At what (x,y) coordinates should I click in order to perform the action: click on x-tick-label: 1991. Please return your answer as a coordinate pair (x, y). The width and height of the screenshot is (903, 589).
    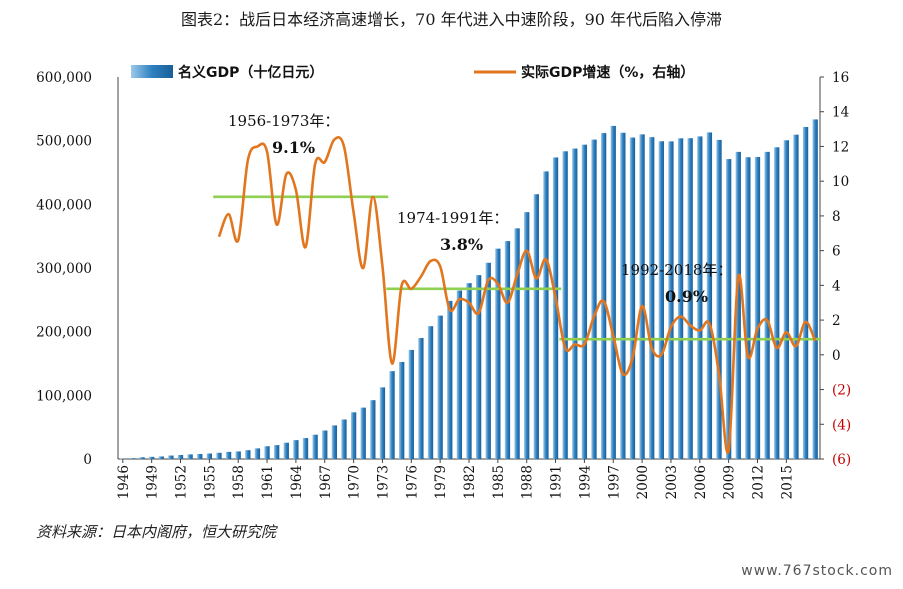
    Looking at the image, I should click on (557, 482).